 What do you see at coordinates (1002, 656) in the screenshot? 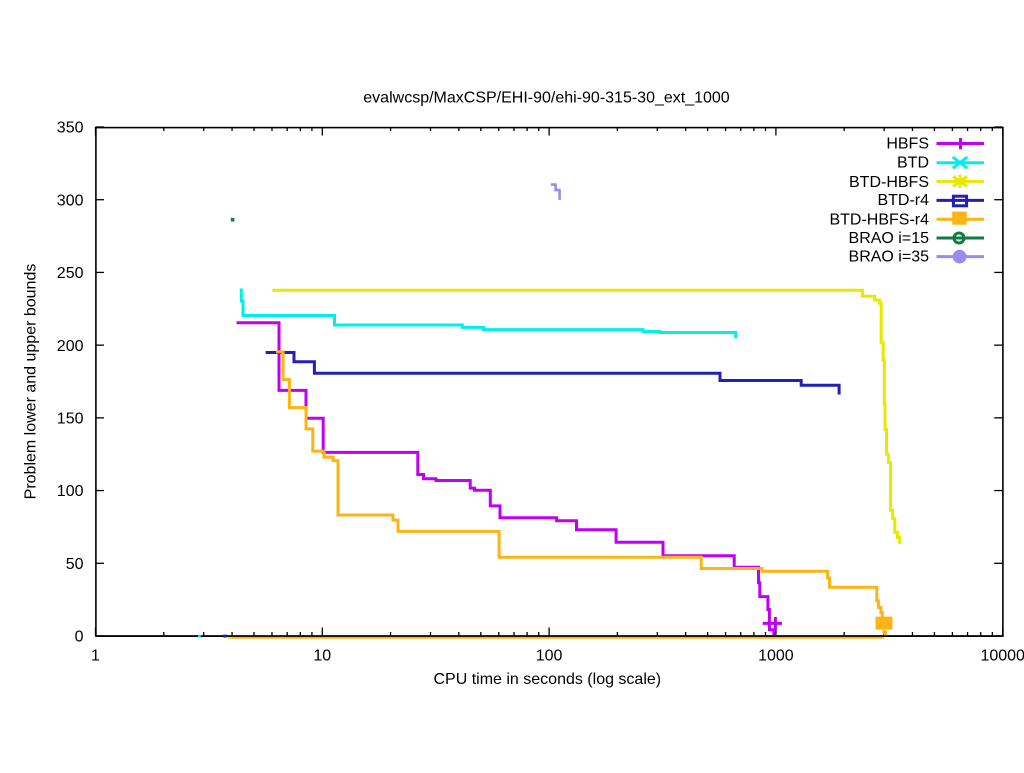
I see `svg-text: 10000` at bounding box center [1002, 656].